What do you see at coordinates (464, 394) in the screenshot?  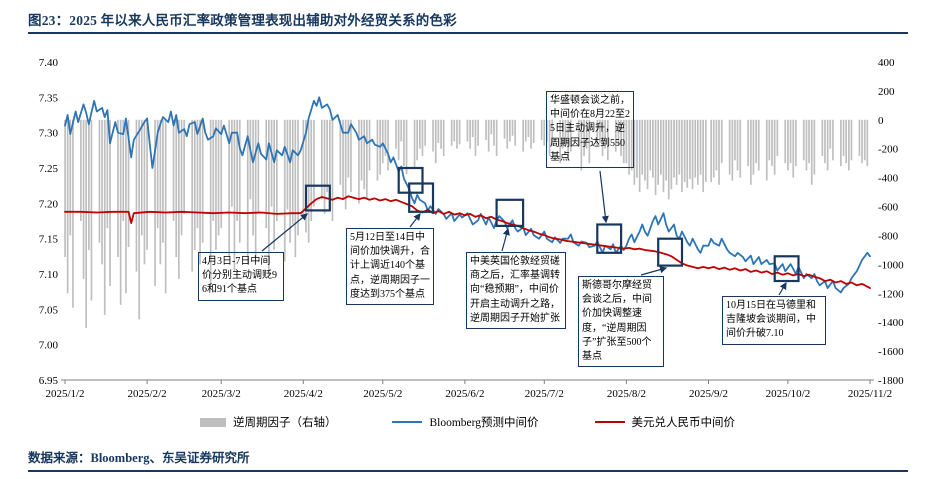 I see `x-axis-label: 2025/6/2` at bounding box center [464, 394].